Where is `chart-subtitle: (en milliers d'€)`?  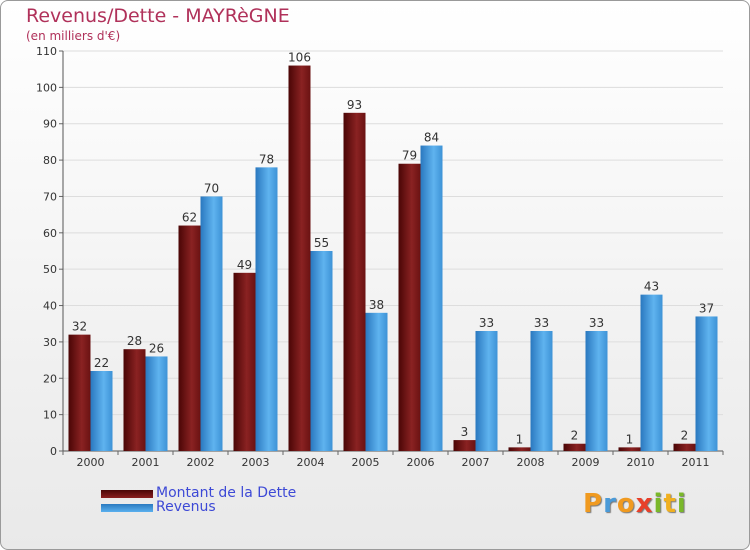
chart-subtitle: (en milliers d'€) is located at coordinates (73, 36).